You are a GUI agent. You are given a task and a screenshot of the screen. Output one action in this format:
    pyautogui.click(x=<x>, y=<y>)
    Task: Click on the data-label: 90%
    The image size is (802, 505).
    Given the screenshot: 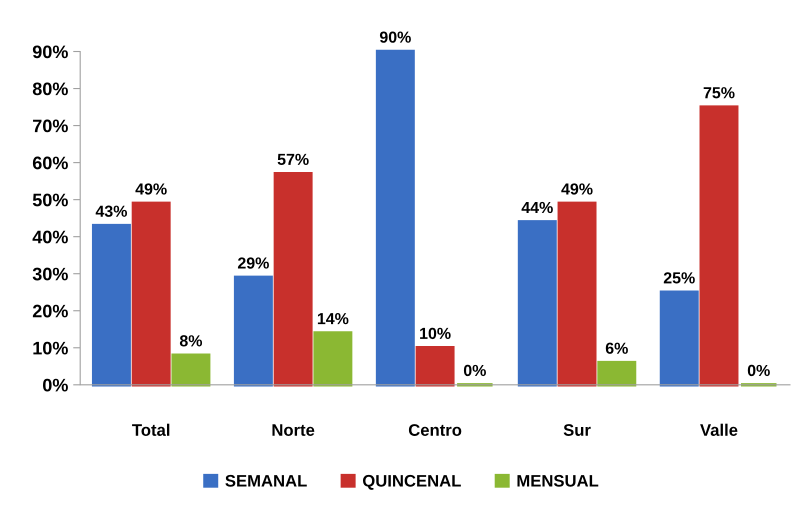 What is the action you would take?
    pyautogui.click(x=395, y=37)
    